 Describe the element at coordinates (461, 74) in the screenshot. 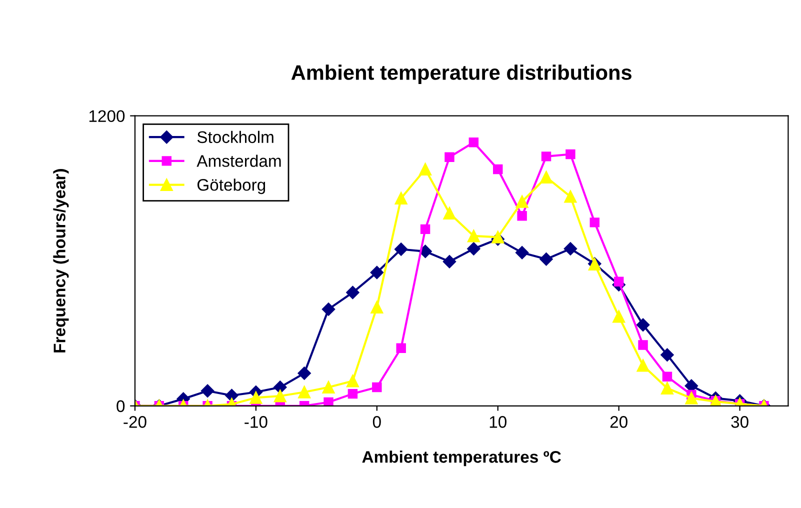

I see `chart-title: Ambient temperature distributions` at that location.